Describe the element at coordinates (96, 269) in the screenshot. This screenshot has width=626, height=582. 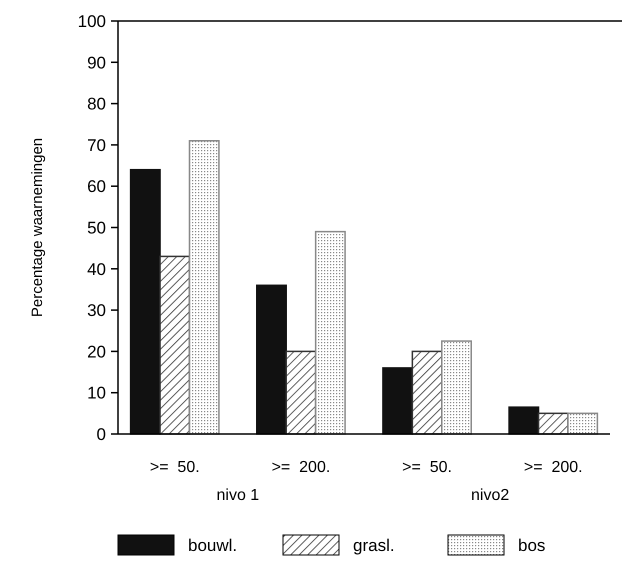
I see `y-tick-label: 40` at that location.